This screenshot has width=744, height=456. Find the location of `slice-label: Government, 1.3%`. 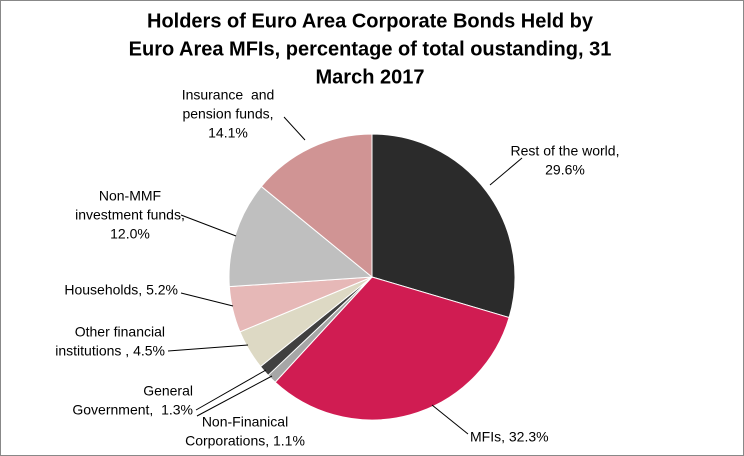

slice-label: Government, 1.3% is located at coordinates (132, 410).